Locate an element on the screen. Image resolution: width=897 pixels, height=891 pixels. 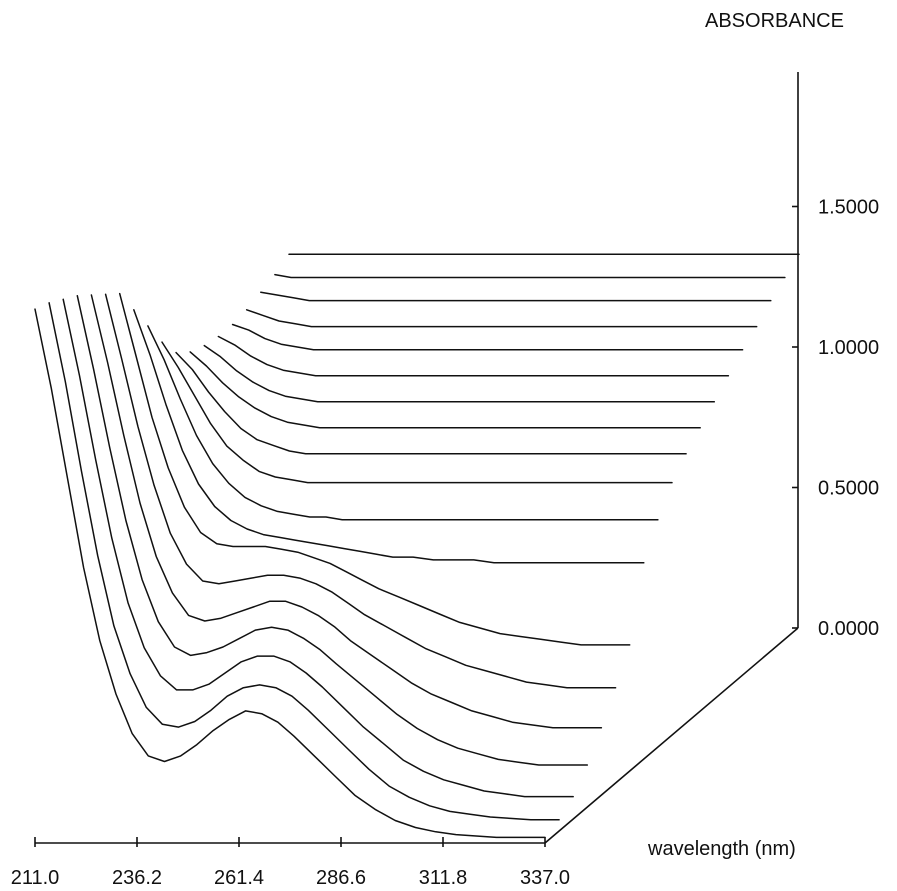
y-ticks: 0.0000 0.5000 1.0000 1.5000 is located at coordinates (835, 418).